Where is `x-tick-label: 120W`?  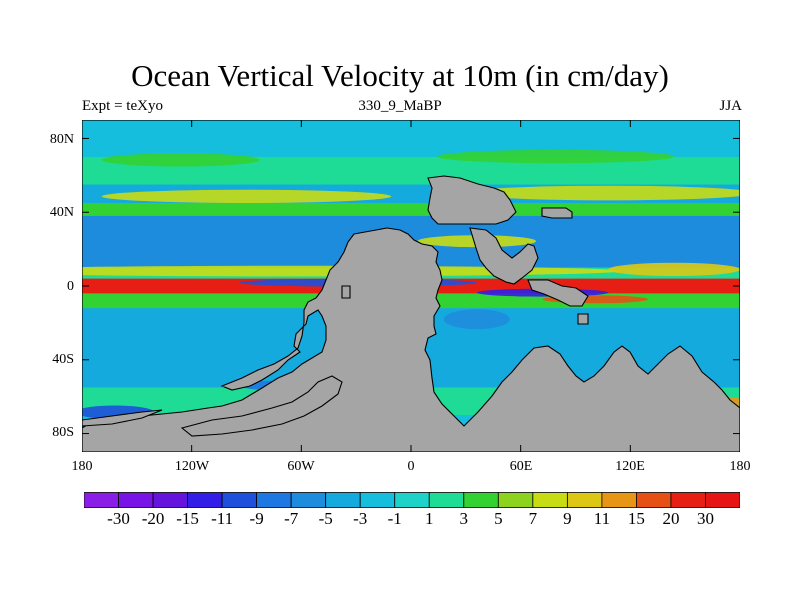
x-tick-label: 120W is located at coordinates (192, 466).